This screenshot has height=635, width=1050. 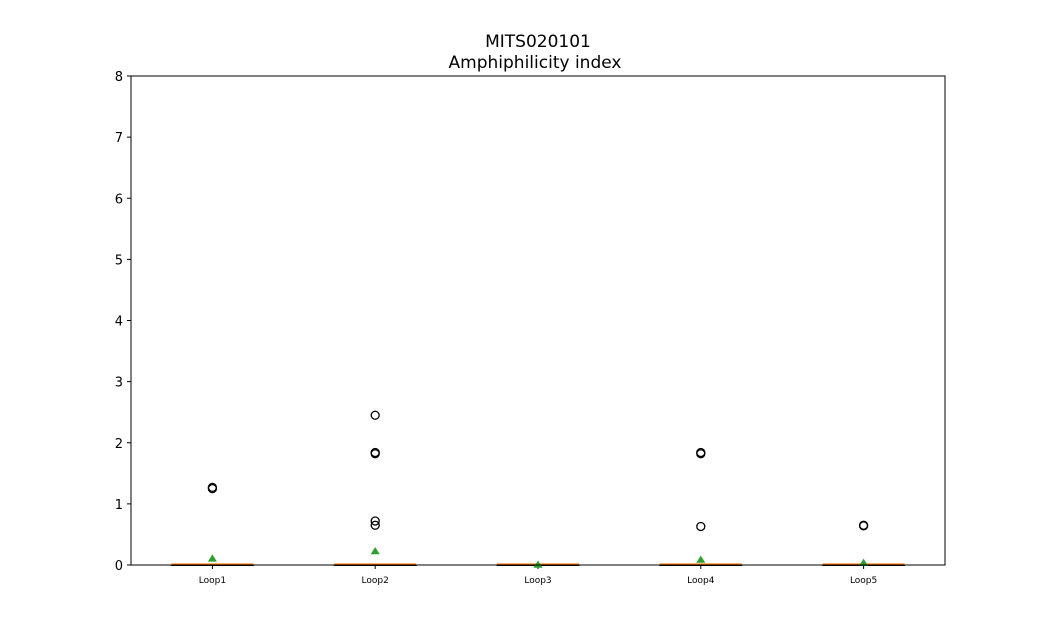 I want to click on box-loop5, so click(x=864, y=543).